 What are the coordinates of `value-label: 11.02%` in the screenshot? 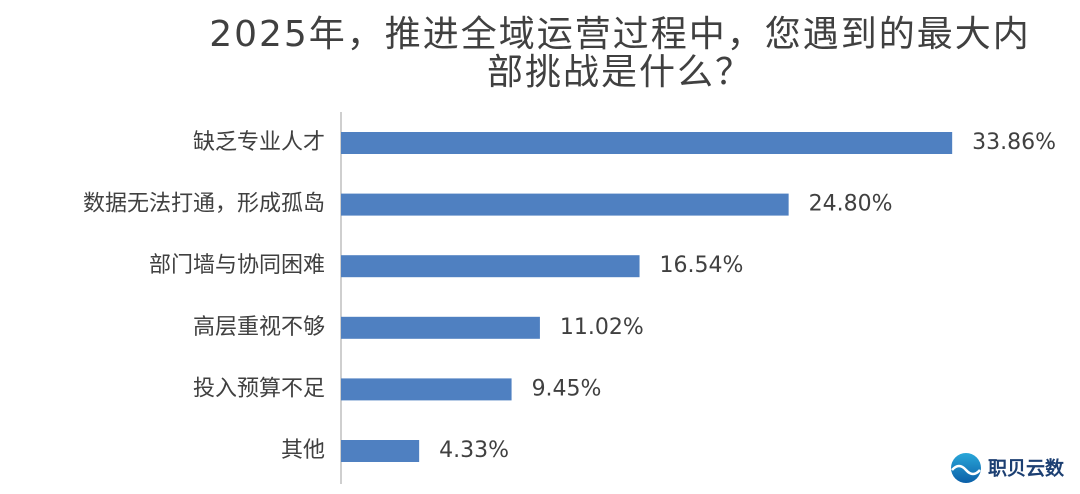 It's located at (602, 327).